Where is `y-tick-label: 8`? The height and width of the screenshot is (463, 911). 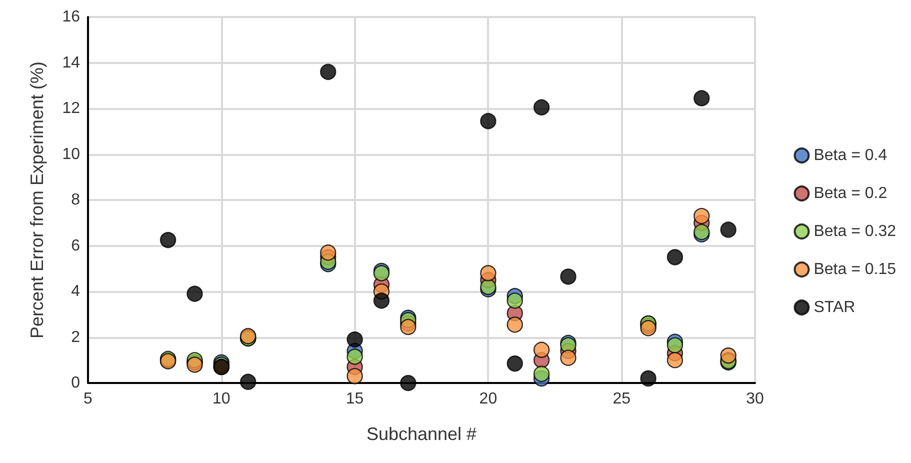
y-tick-label: 8 is located at coordinates (75, 200).